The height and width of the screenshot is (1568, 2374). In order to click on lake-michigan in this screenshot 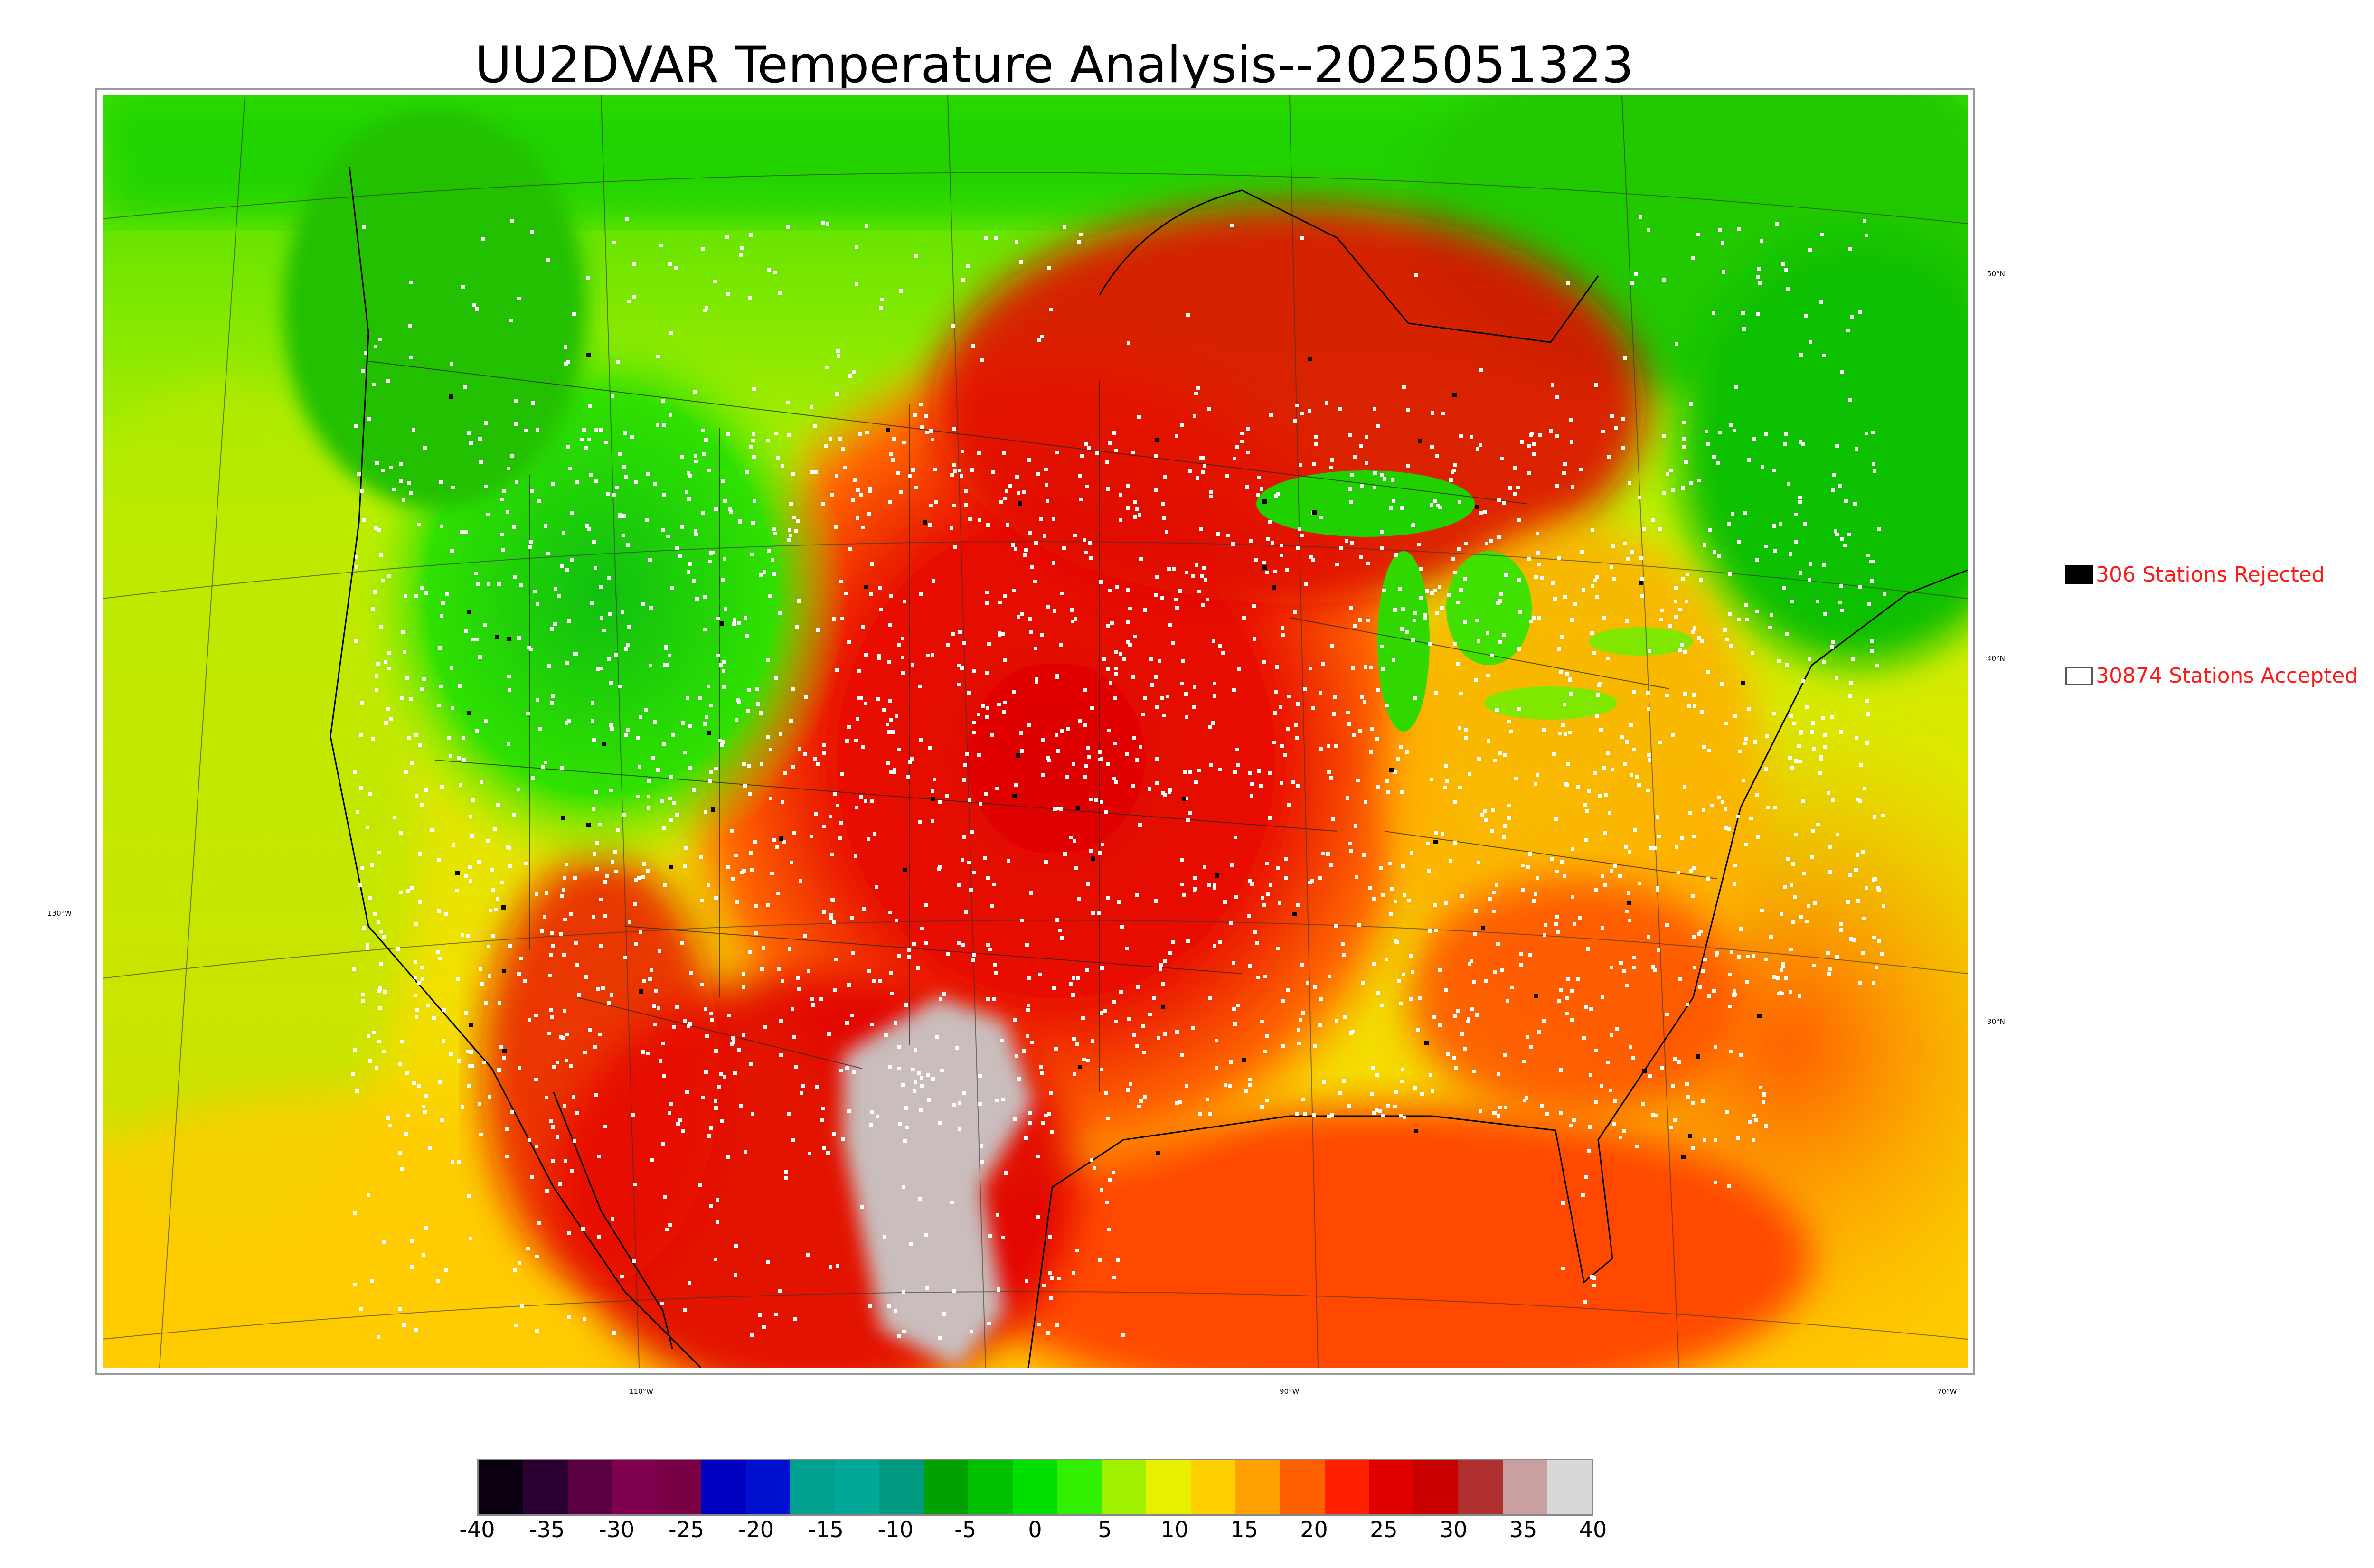, I will do `click(1403, 642)`.